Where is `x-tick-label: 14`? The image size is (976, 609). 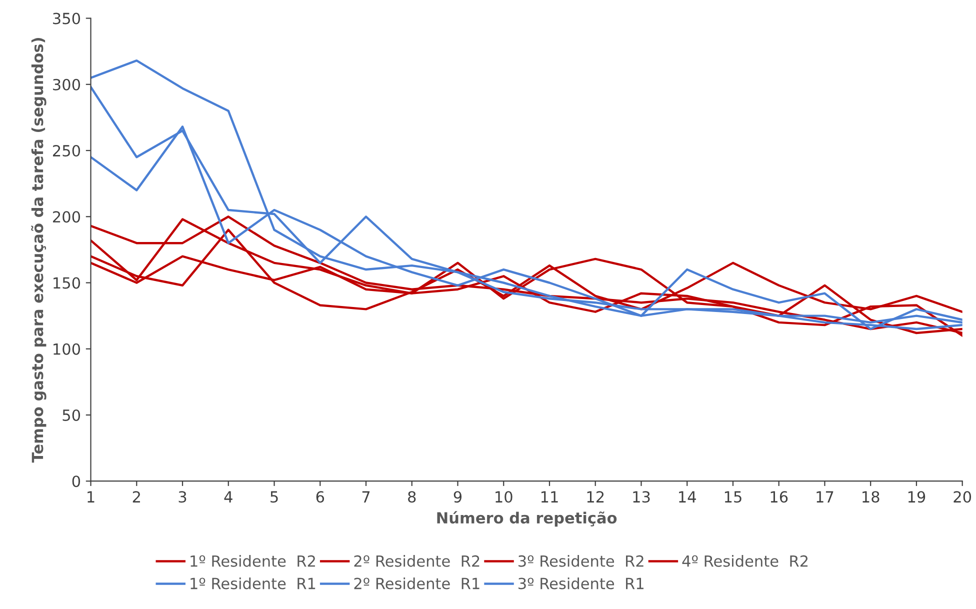
x-tick-label: 14 is located at coordinates (687, 496).